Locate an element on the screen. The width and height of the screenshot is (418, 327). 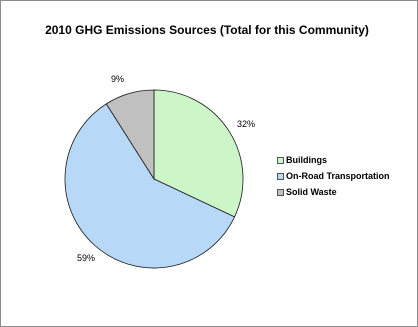
legend-label-buildings: Buildings is located at coordinates (306, 160).